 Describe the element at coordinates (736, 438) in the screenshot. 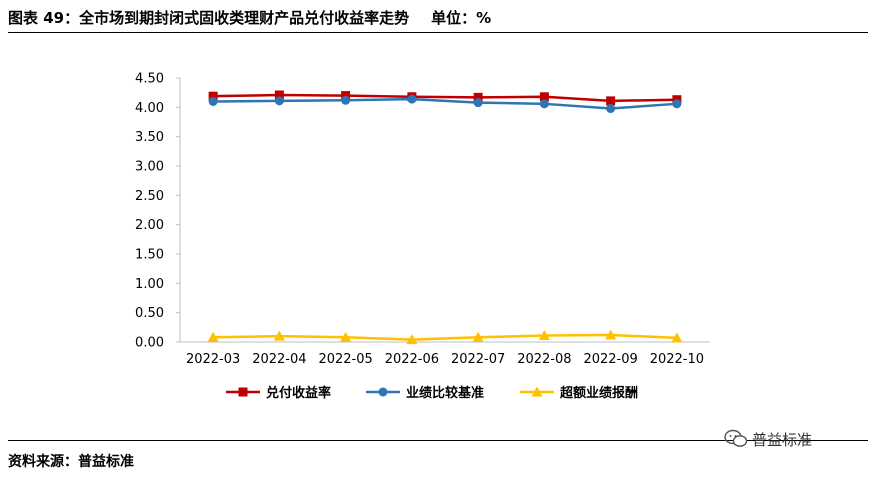

I see `wechat-icon` at that location.